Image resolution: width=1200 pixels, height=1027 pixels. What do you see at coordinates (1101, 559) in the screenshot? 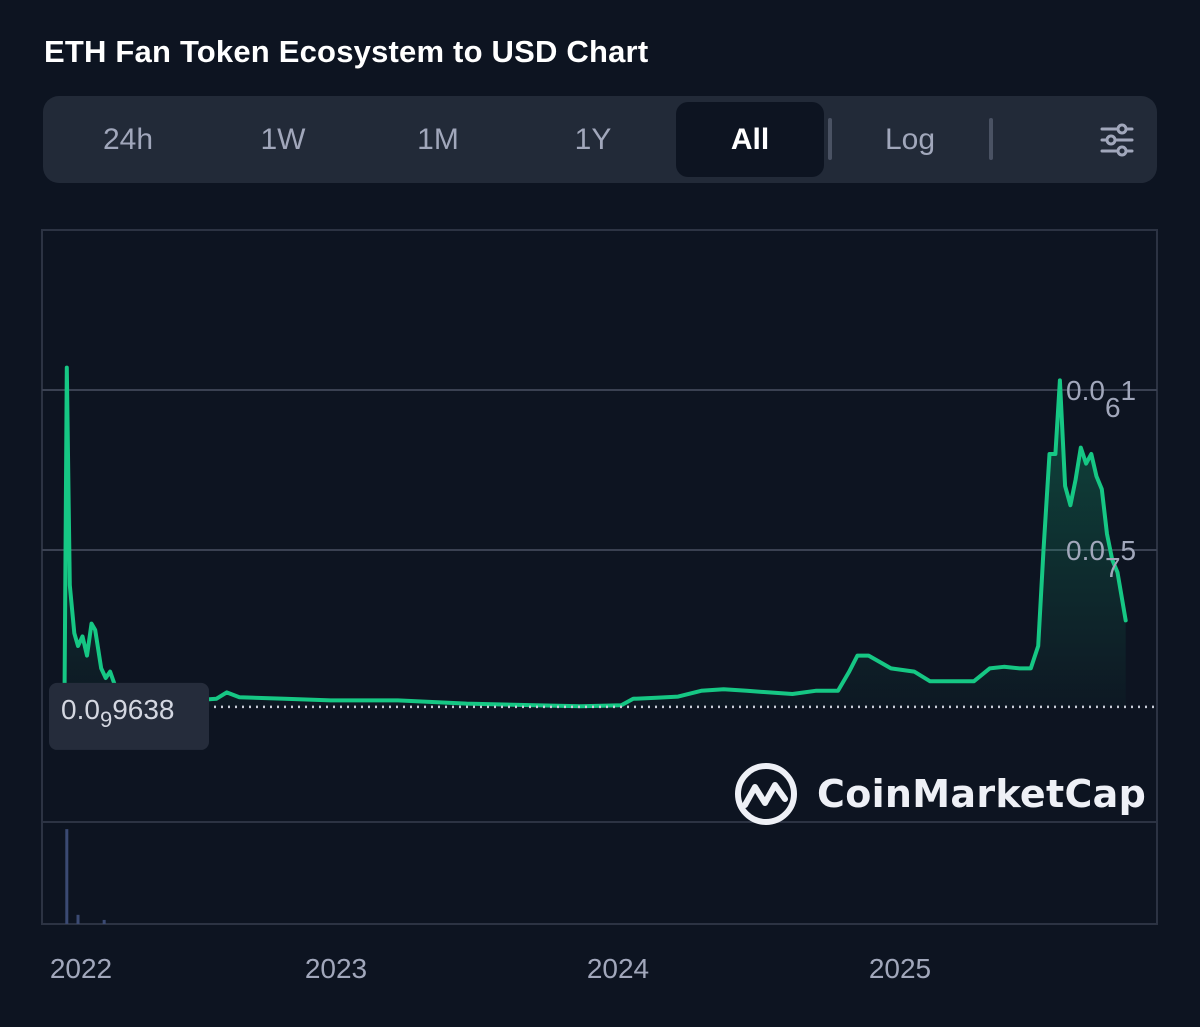
I see `y-axis-label: 0.075` at bounding box center [1101, 559].